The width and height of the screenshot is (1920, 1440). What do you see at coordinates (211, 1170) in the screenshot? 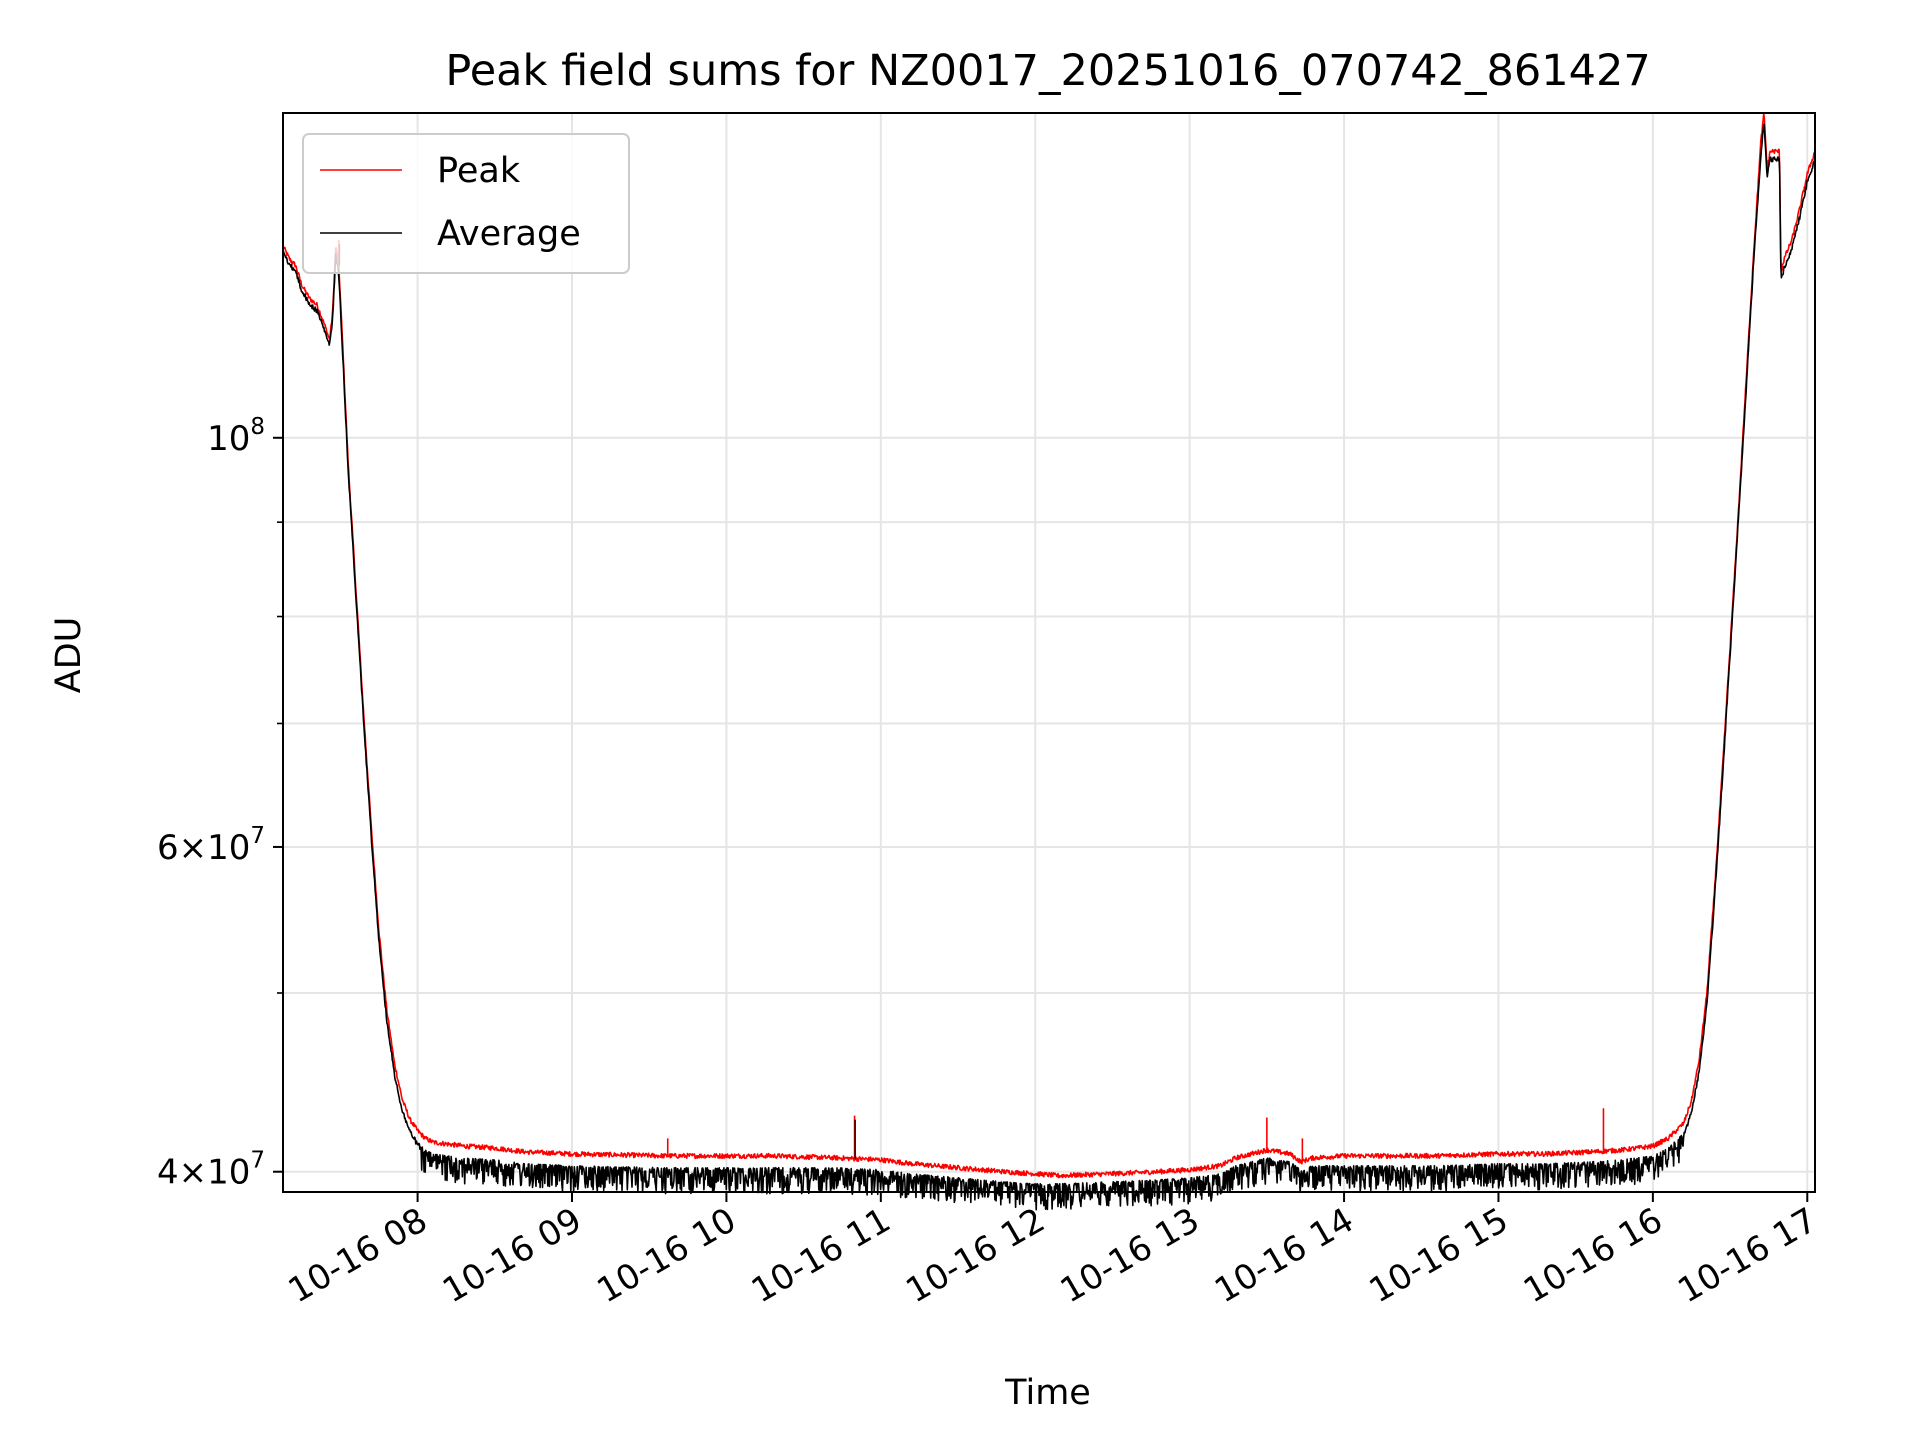
I see `y-tick-label: 4×107` at bounding box center [211, 1170].